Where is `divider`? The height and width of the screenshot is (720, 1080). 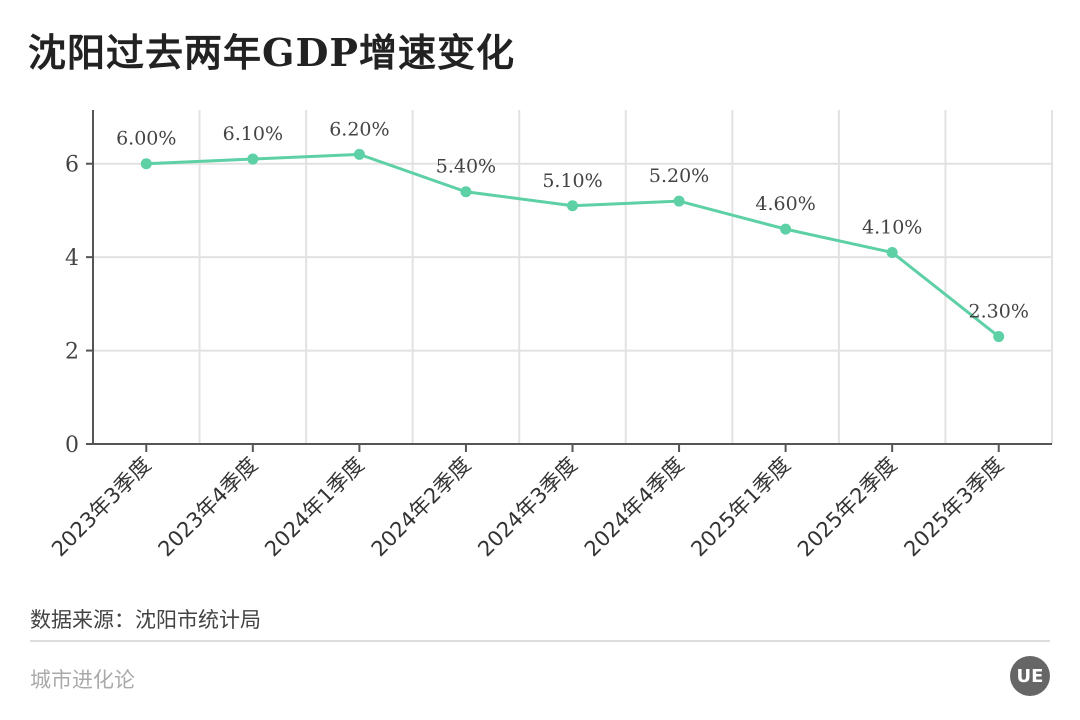
divider is located at coordinates (540, 641).